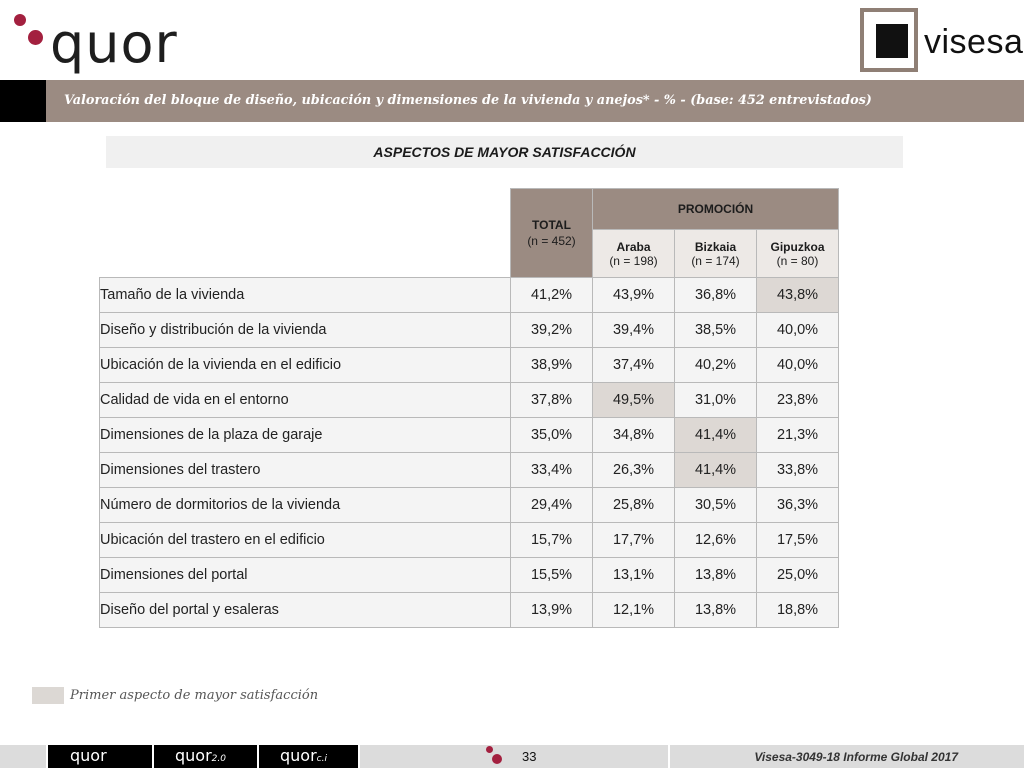  Describe the element at coordinates (305, 610) in the screenshot. I see `row-label: Diseño del portal y esaleras` at that location.